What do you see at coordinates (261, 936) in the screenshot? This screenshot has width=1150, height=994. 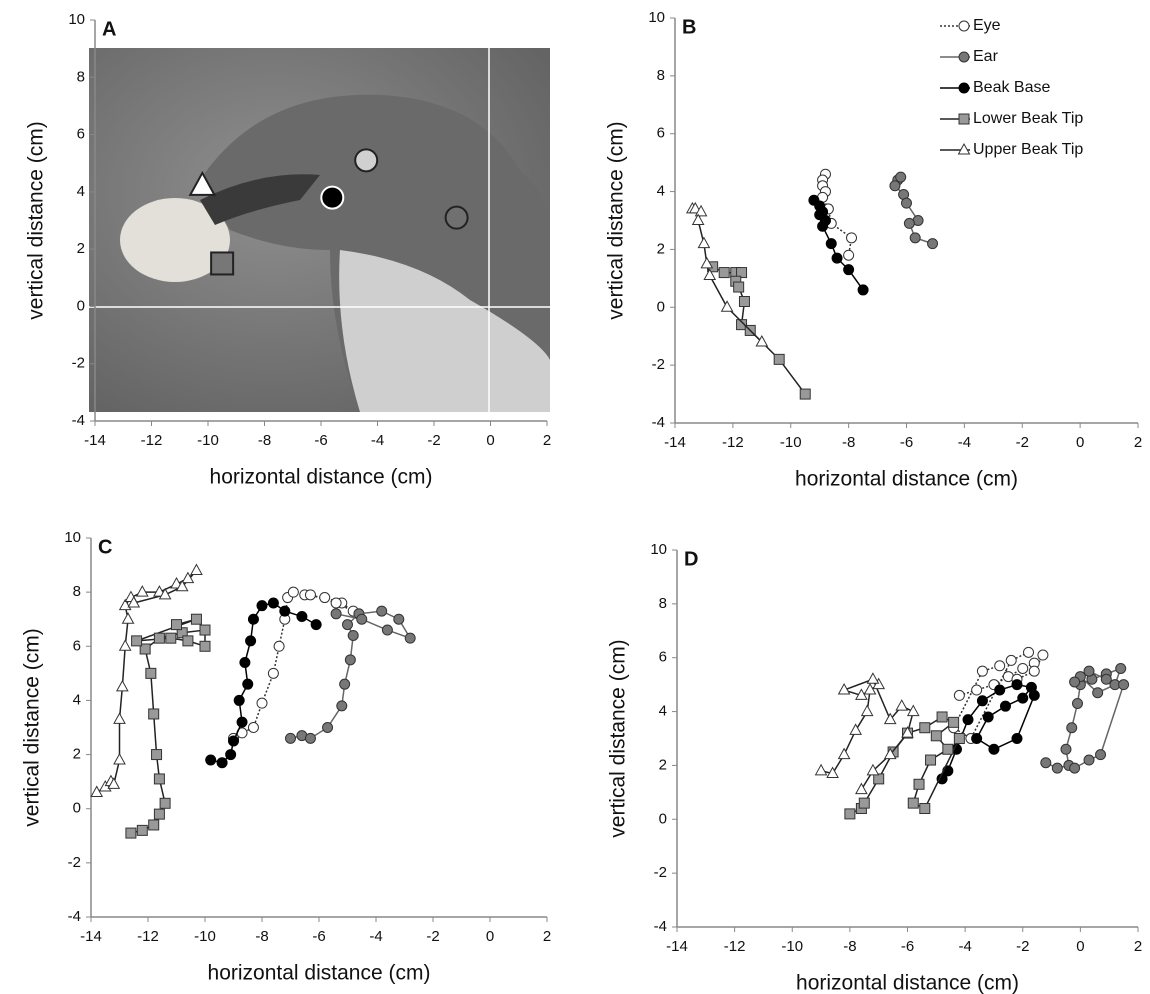 I see `x-tick-label: -8` at bounding box center [261, 936].